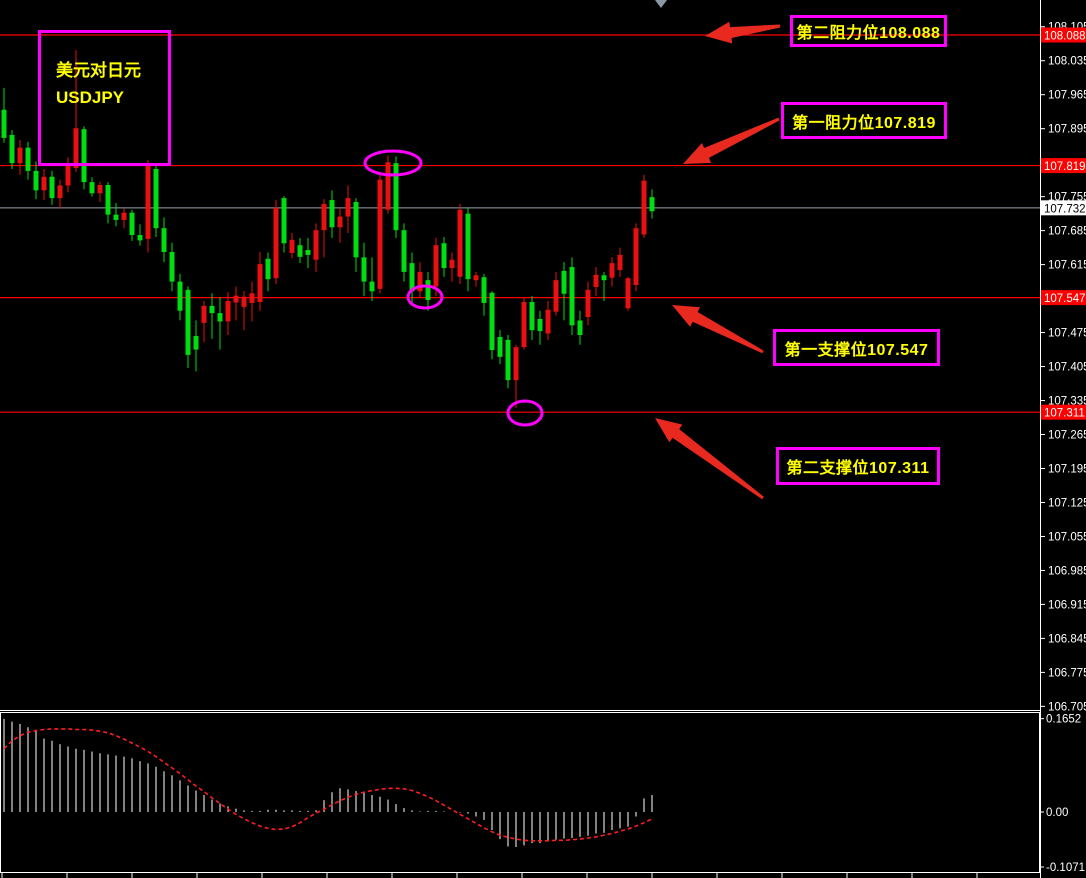  Describe the element at coordinates (1067, 436) in the screenshot. I see `axis-tick-label: 107.265` at that location.